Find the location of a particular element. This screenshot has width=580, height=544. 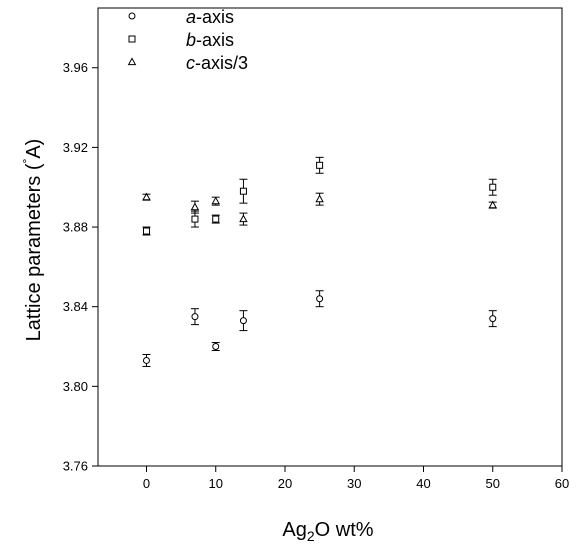

y-tick-label: 3.96 is located at coordinates (75, 67).